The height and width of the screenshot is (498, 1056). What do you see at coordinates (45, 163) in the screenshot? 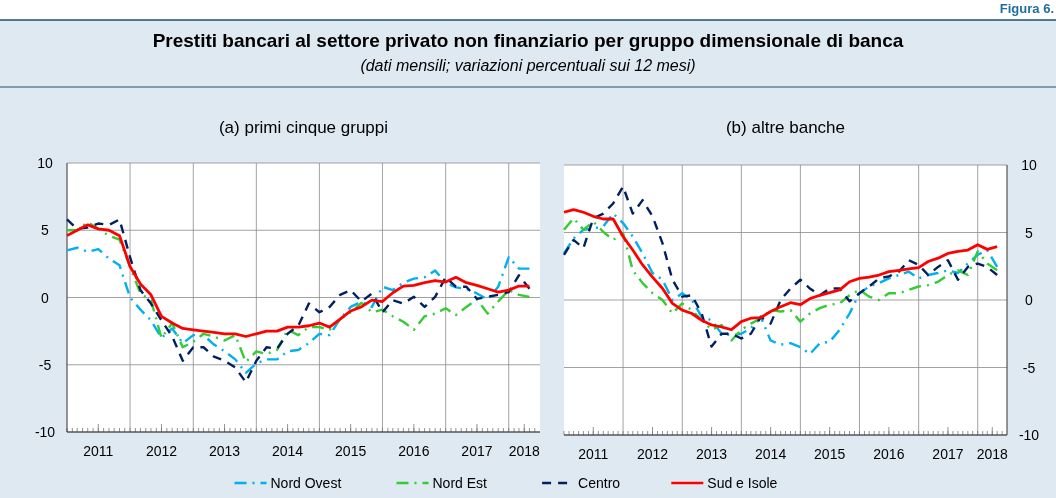
I see `y-tick-label: 10` at bounding box center [45, 163].